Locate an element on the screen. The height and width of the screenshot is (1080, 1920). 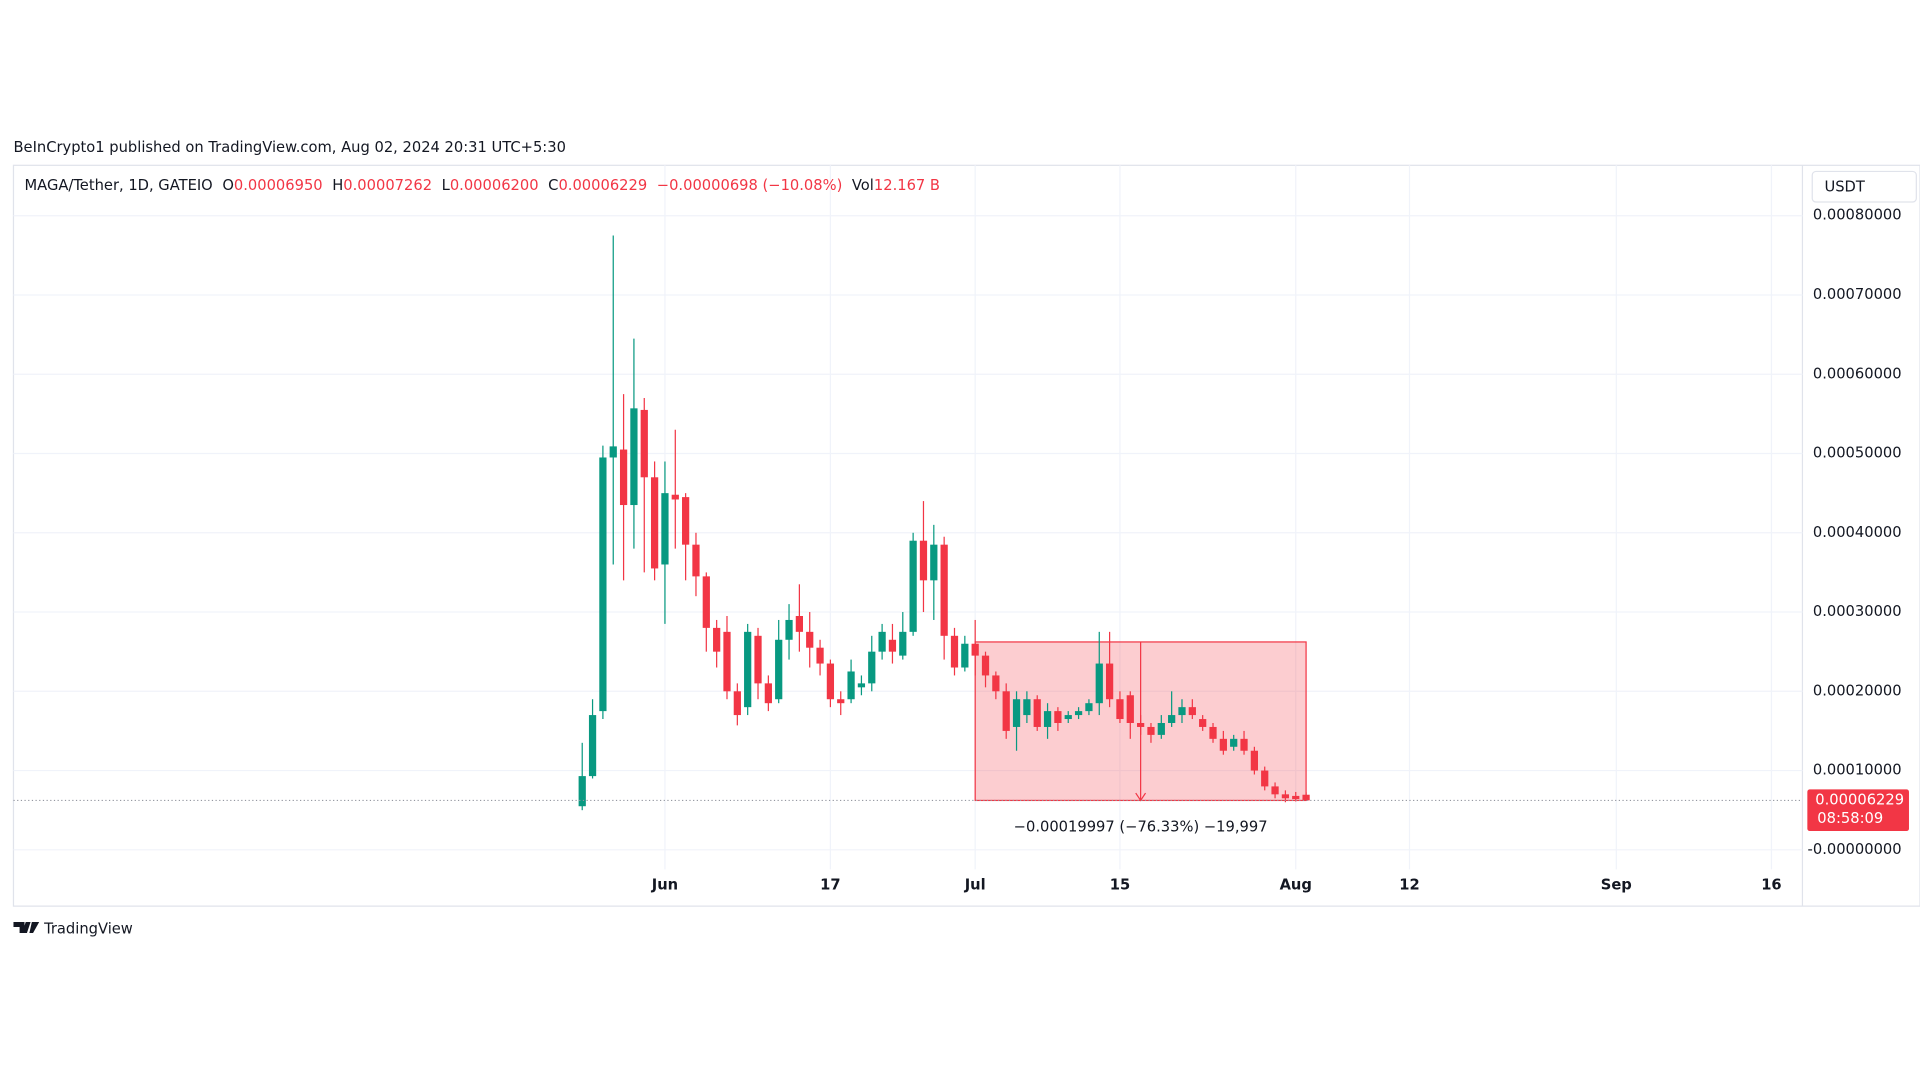
x-tick-label: 12 is located at coordinates (1409, 884).